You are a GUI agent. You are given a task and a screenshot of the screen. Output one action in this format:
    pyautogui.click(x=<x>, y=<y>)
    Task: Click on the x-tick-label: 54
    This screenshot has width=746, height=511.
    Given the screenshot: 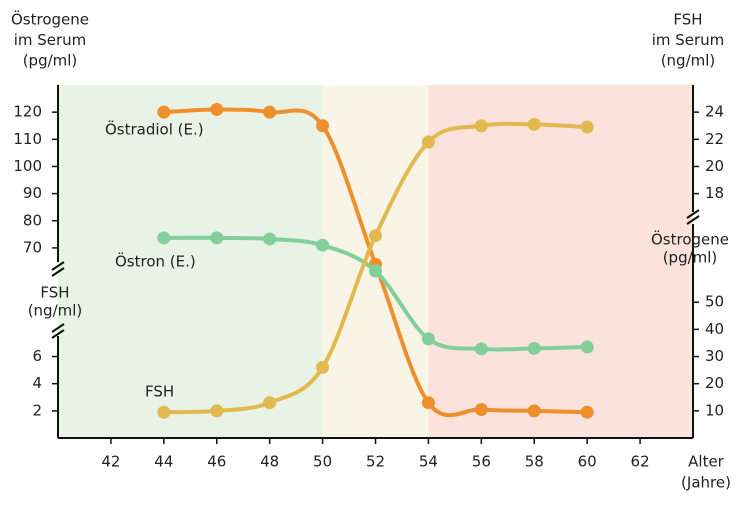 What is the action you would take?
    pyautogui.click(x=428, y=462)
    